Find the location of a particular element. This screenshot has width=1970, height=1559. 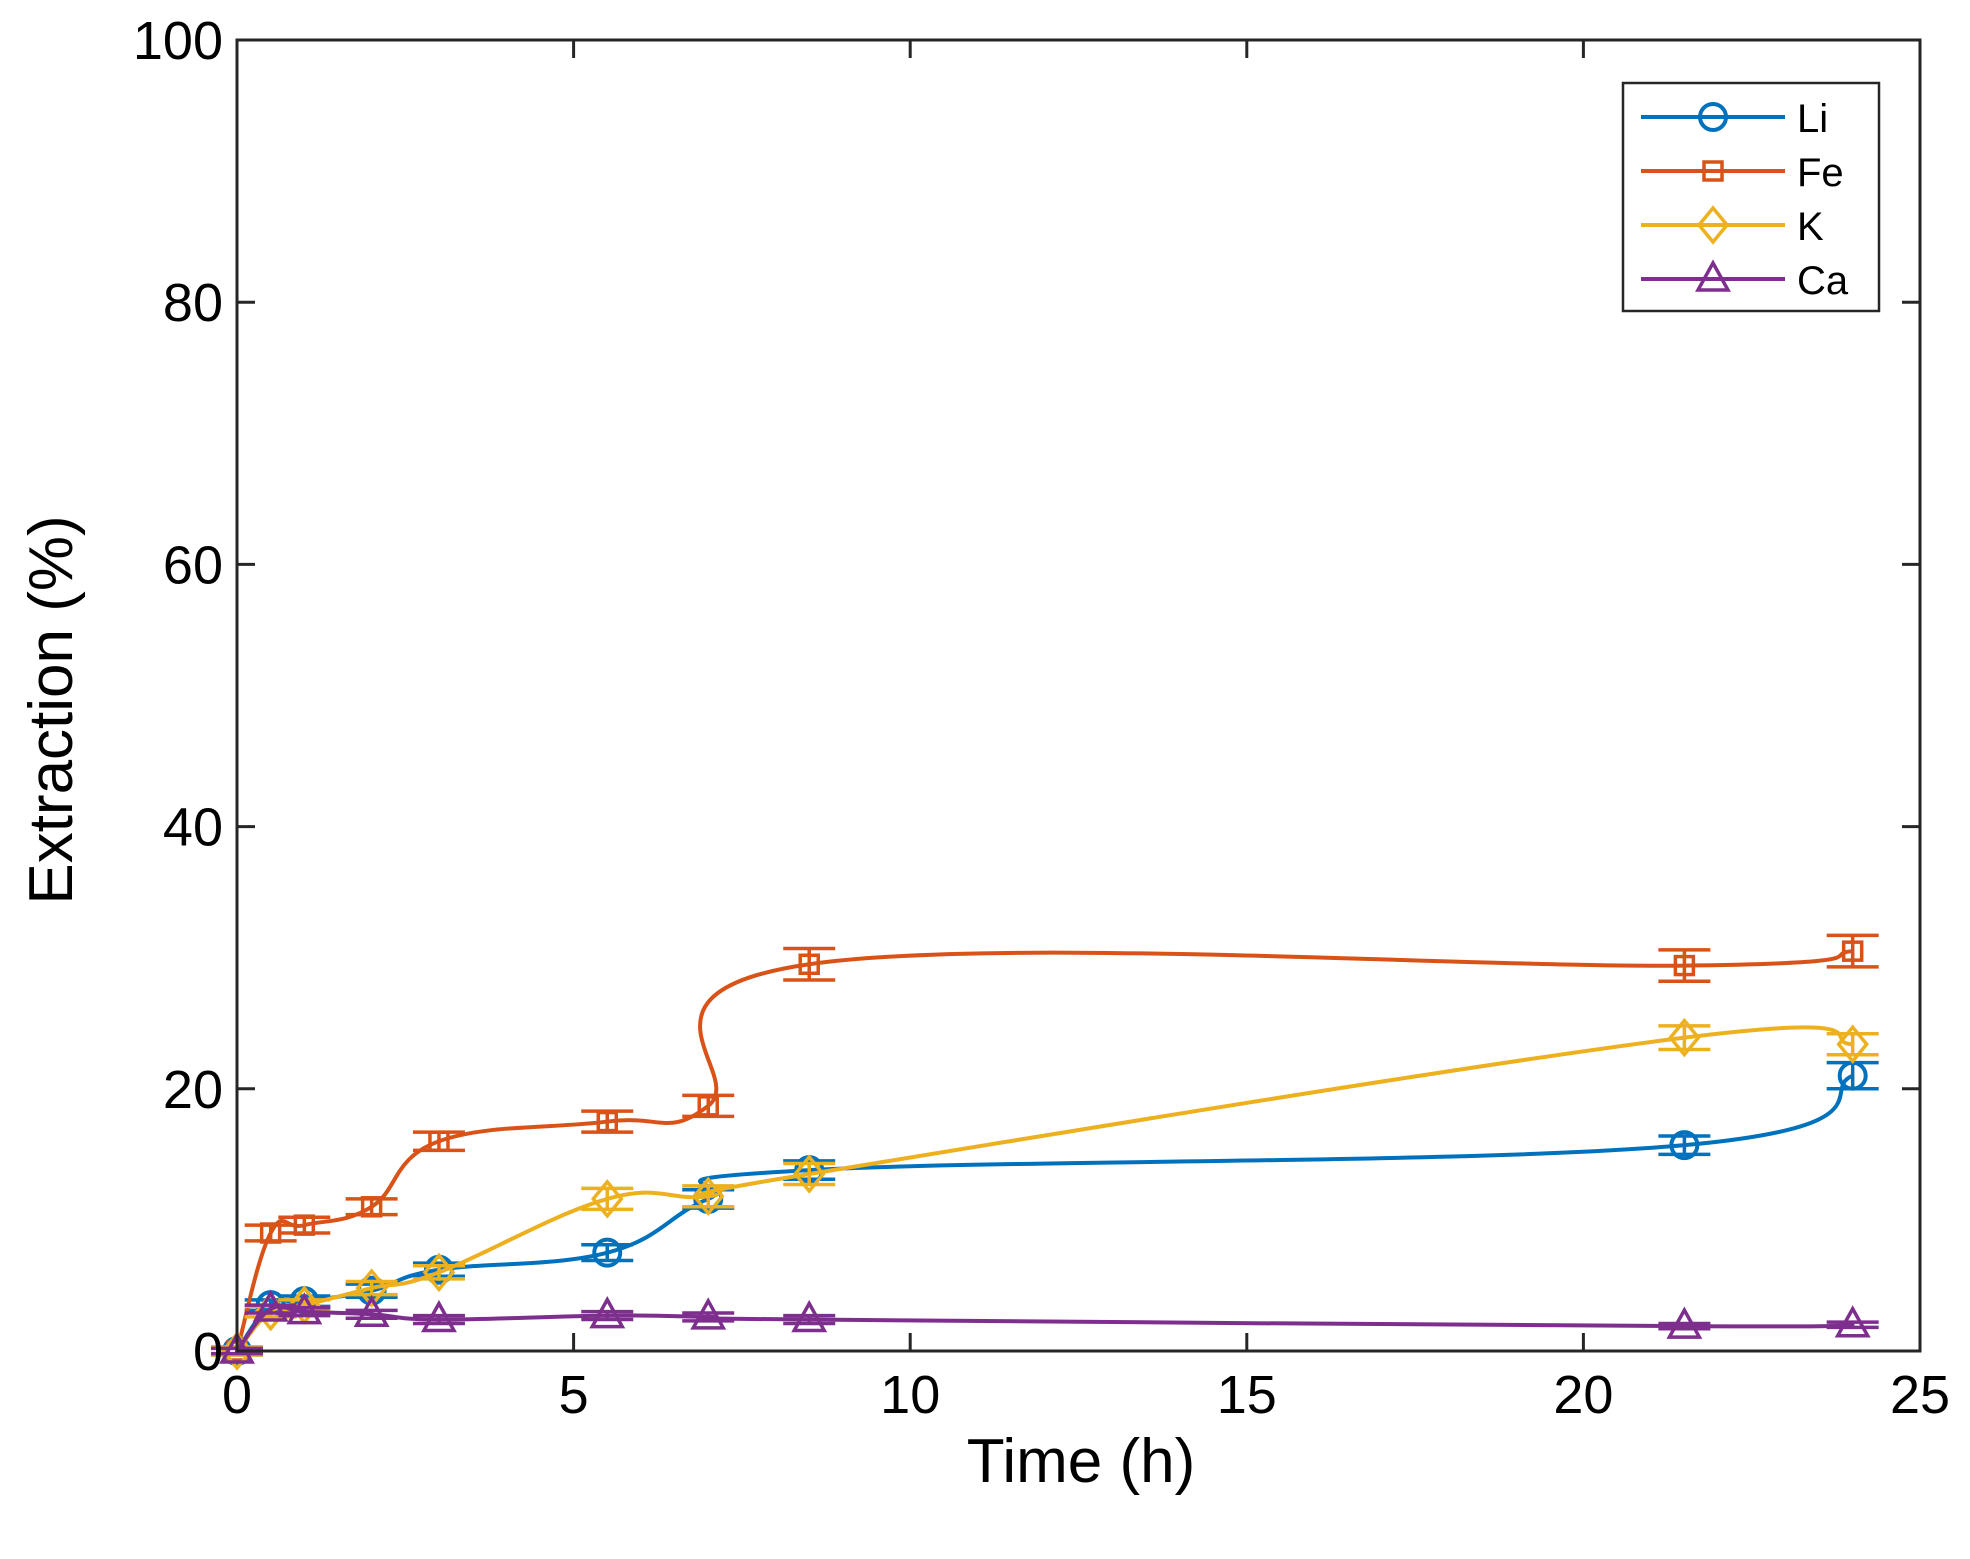

x-tick-label: 10 is located at coordinates (910, 1395).